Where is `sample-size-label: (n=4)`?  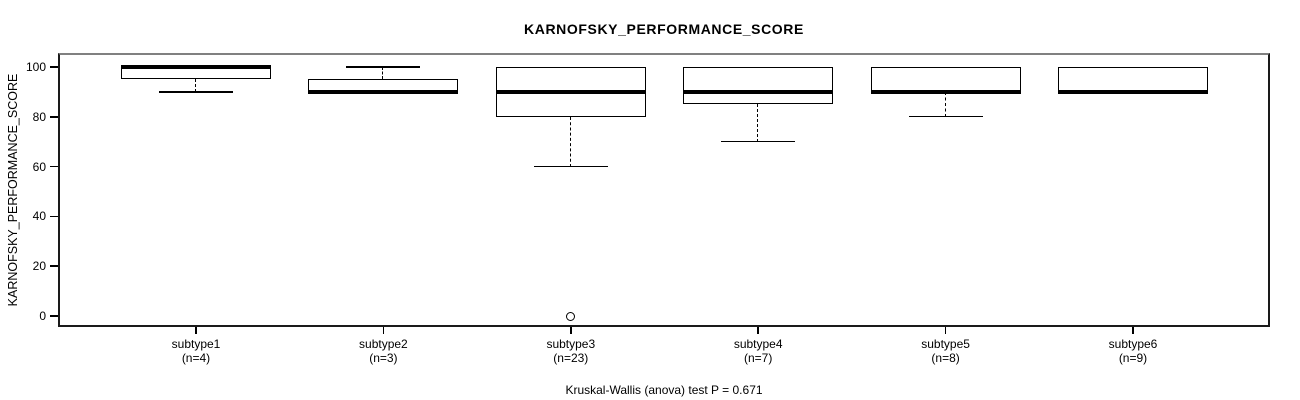 sample-size-label: (n=4) is located at coordinates (196, 357).